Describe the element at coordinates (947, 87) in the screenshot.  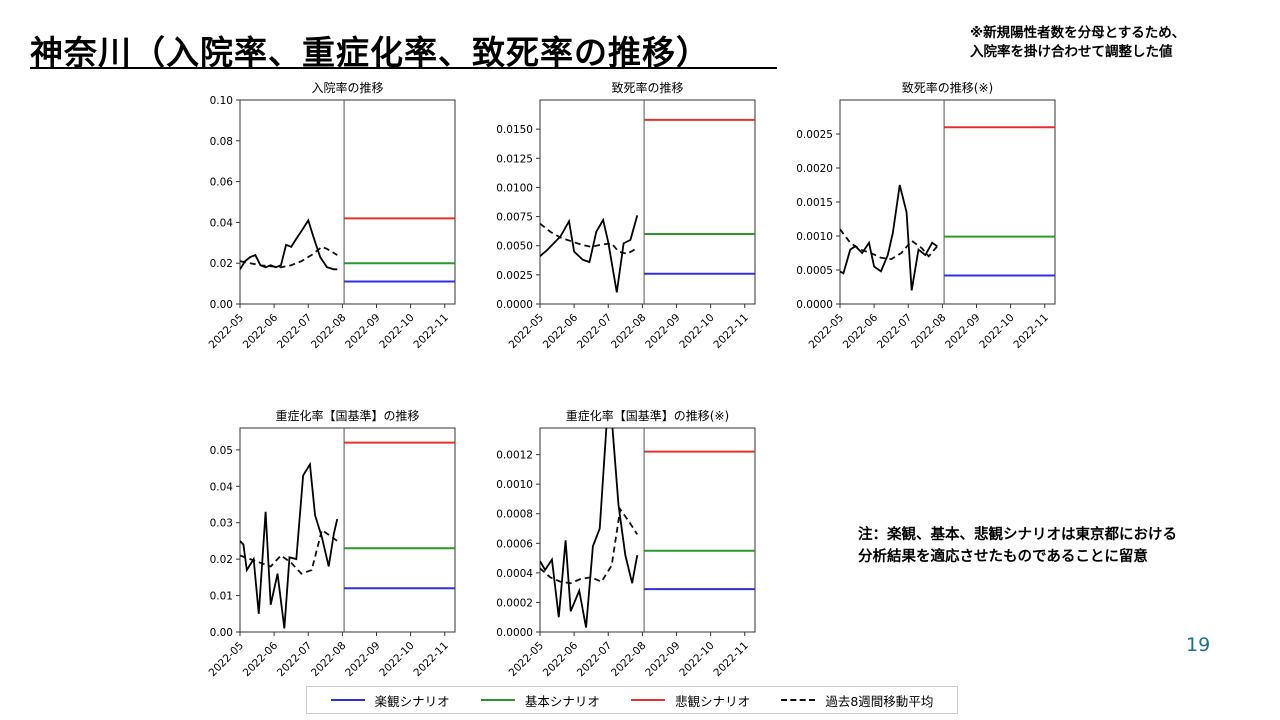
I see `chart-title: 致死率の推移(※)` at that location.